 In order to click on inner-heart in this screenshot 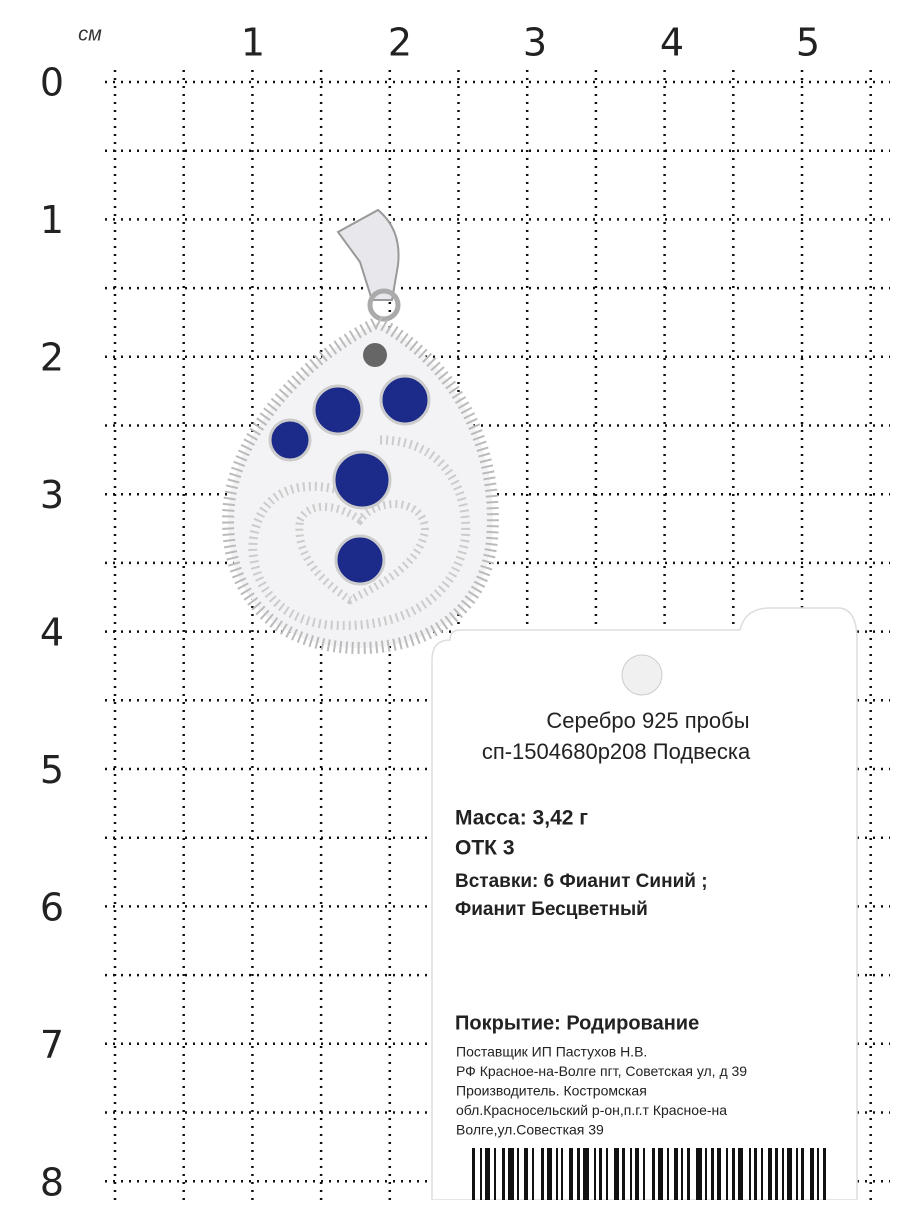, I will do `click(362, 552)`.